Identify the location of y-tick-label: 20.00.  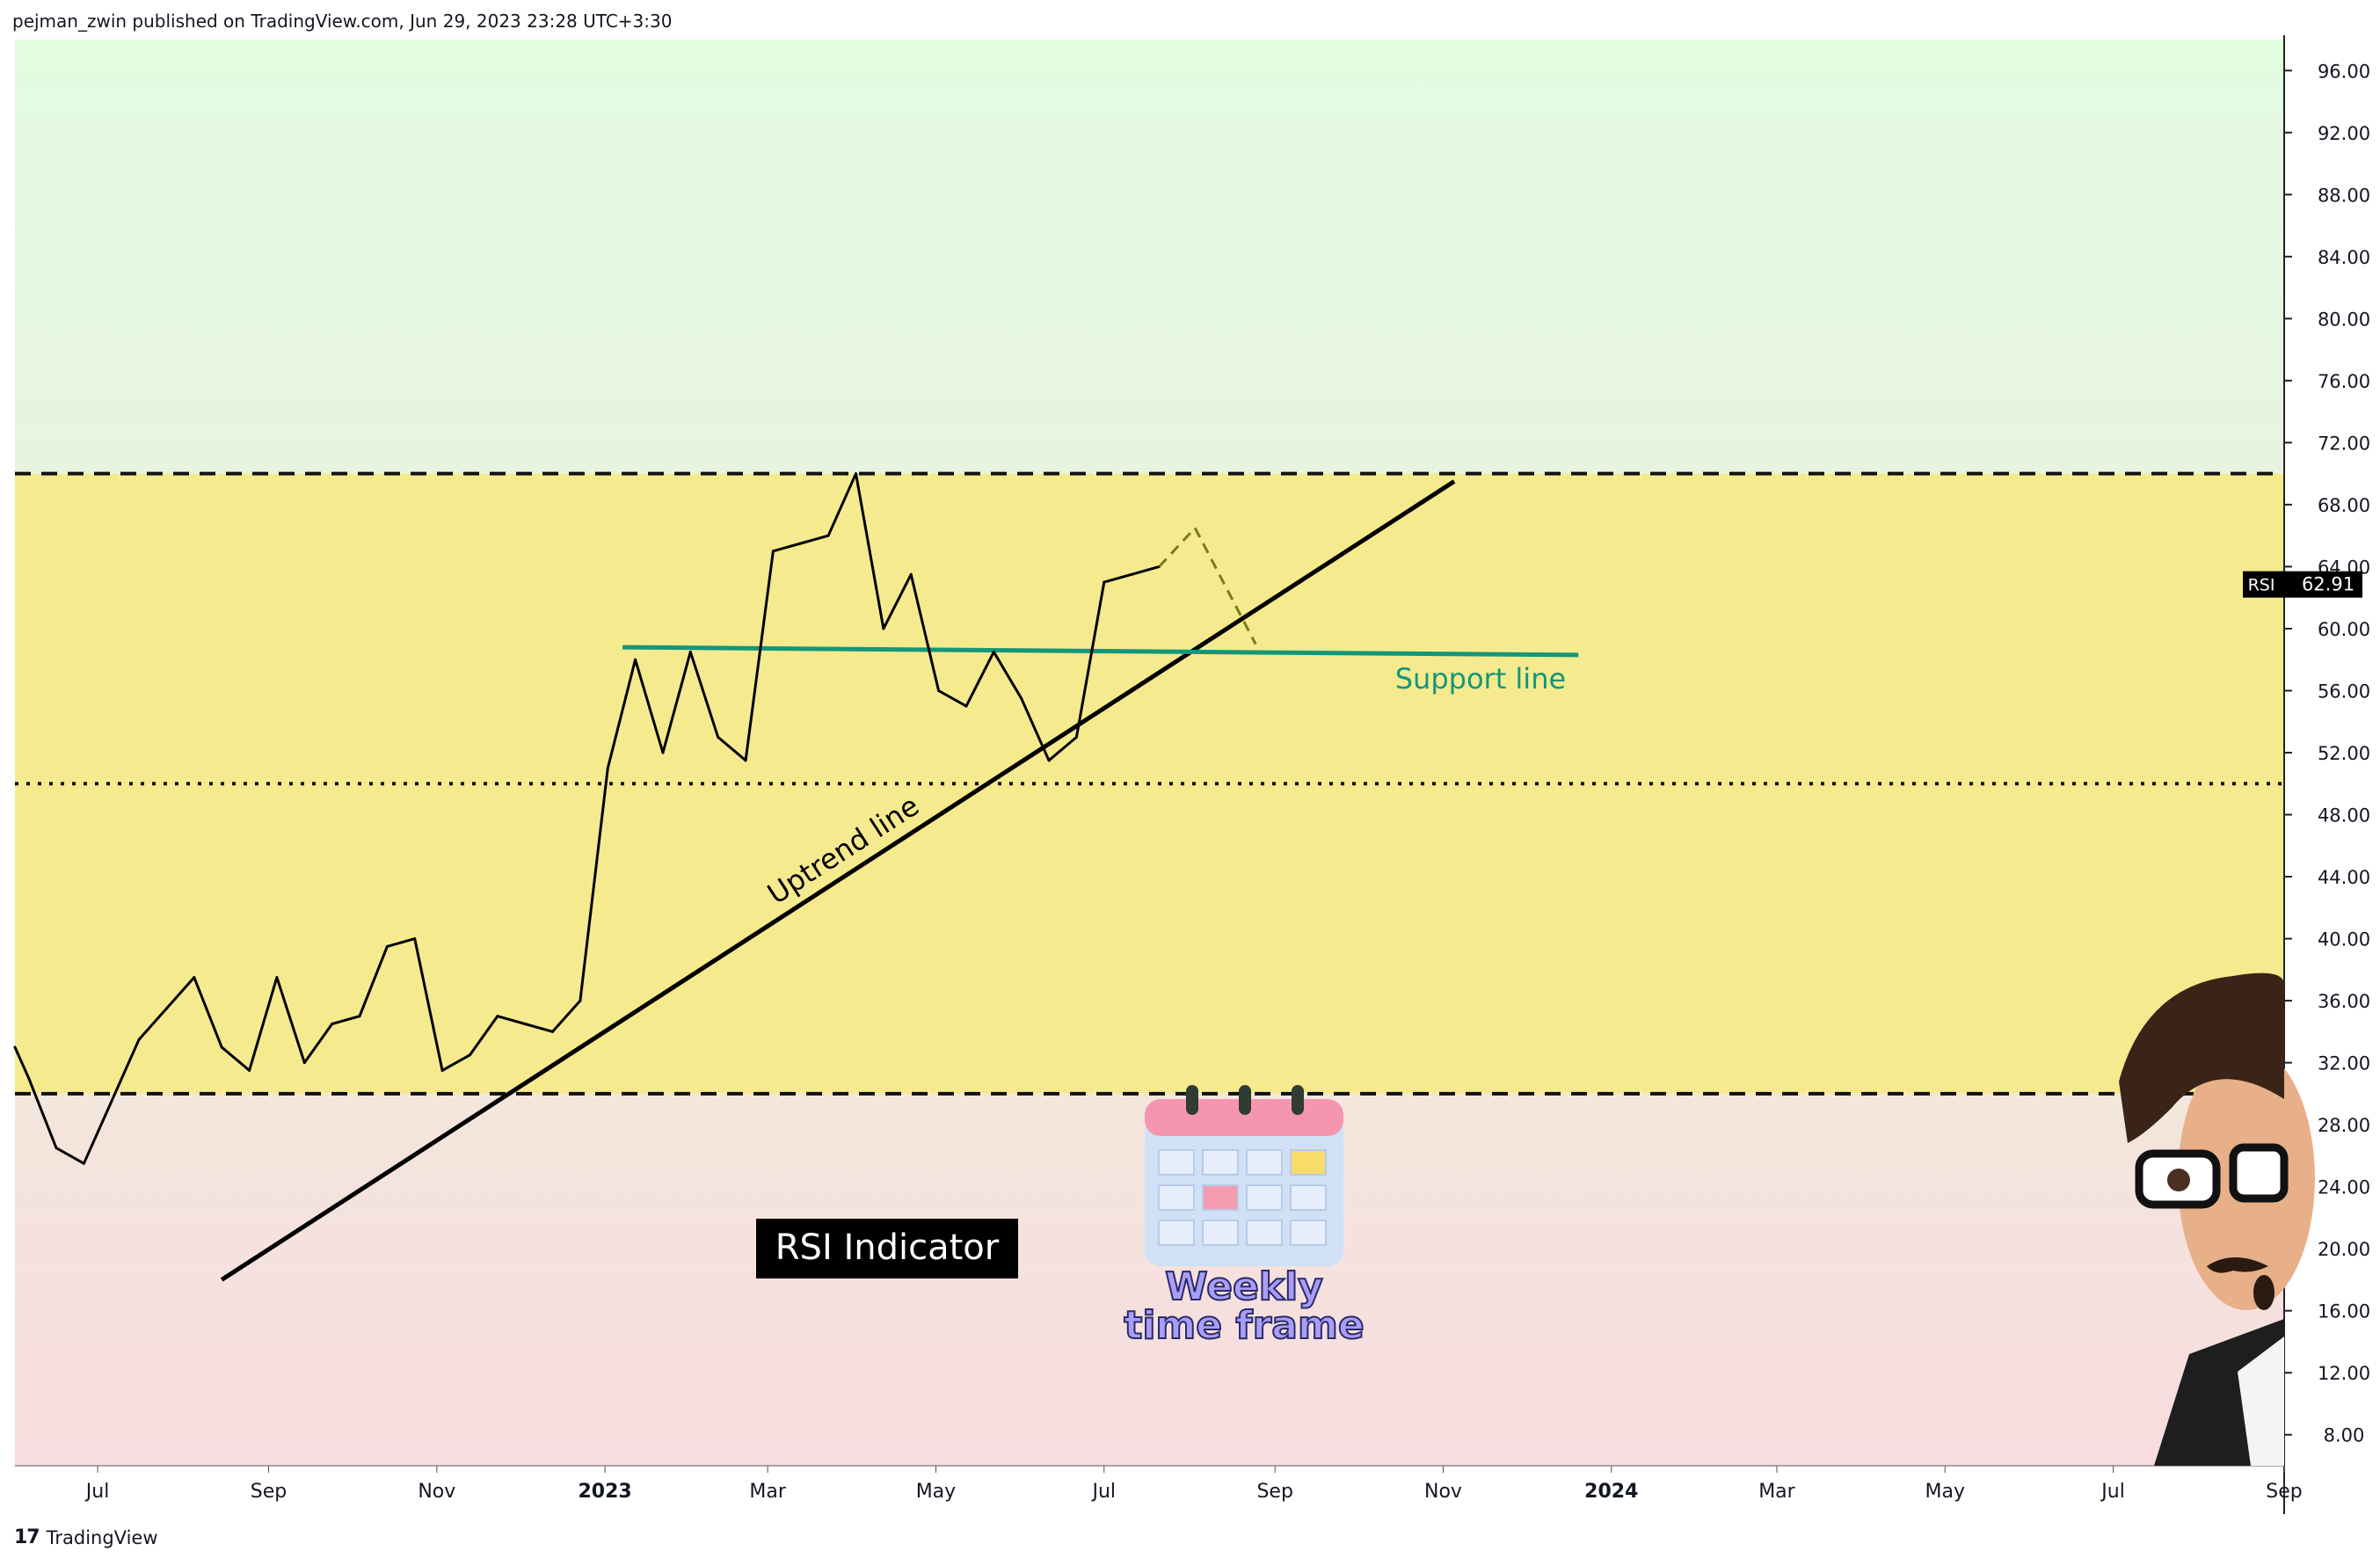
(2344, 1249).